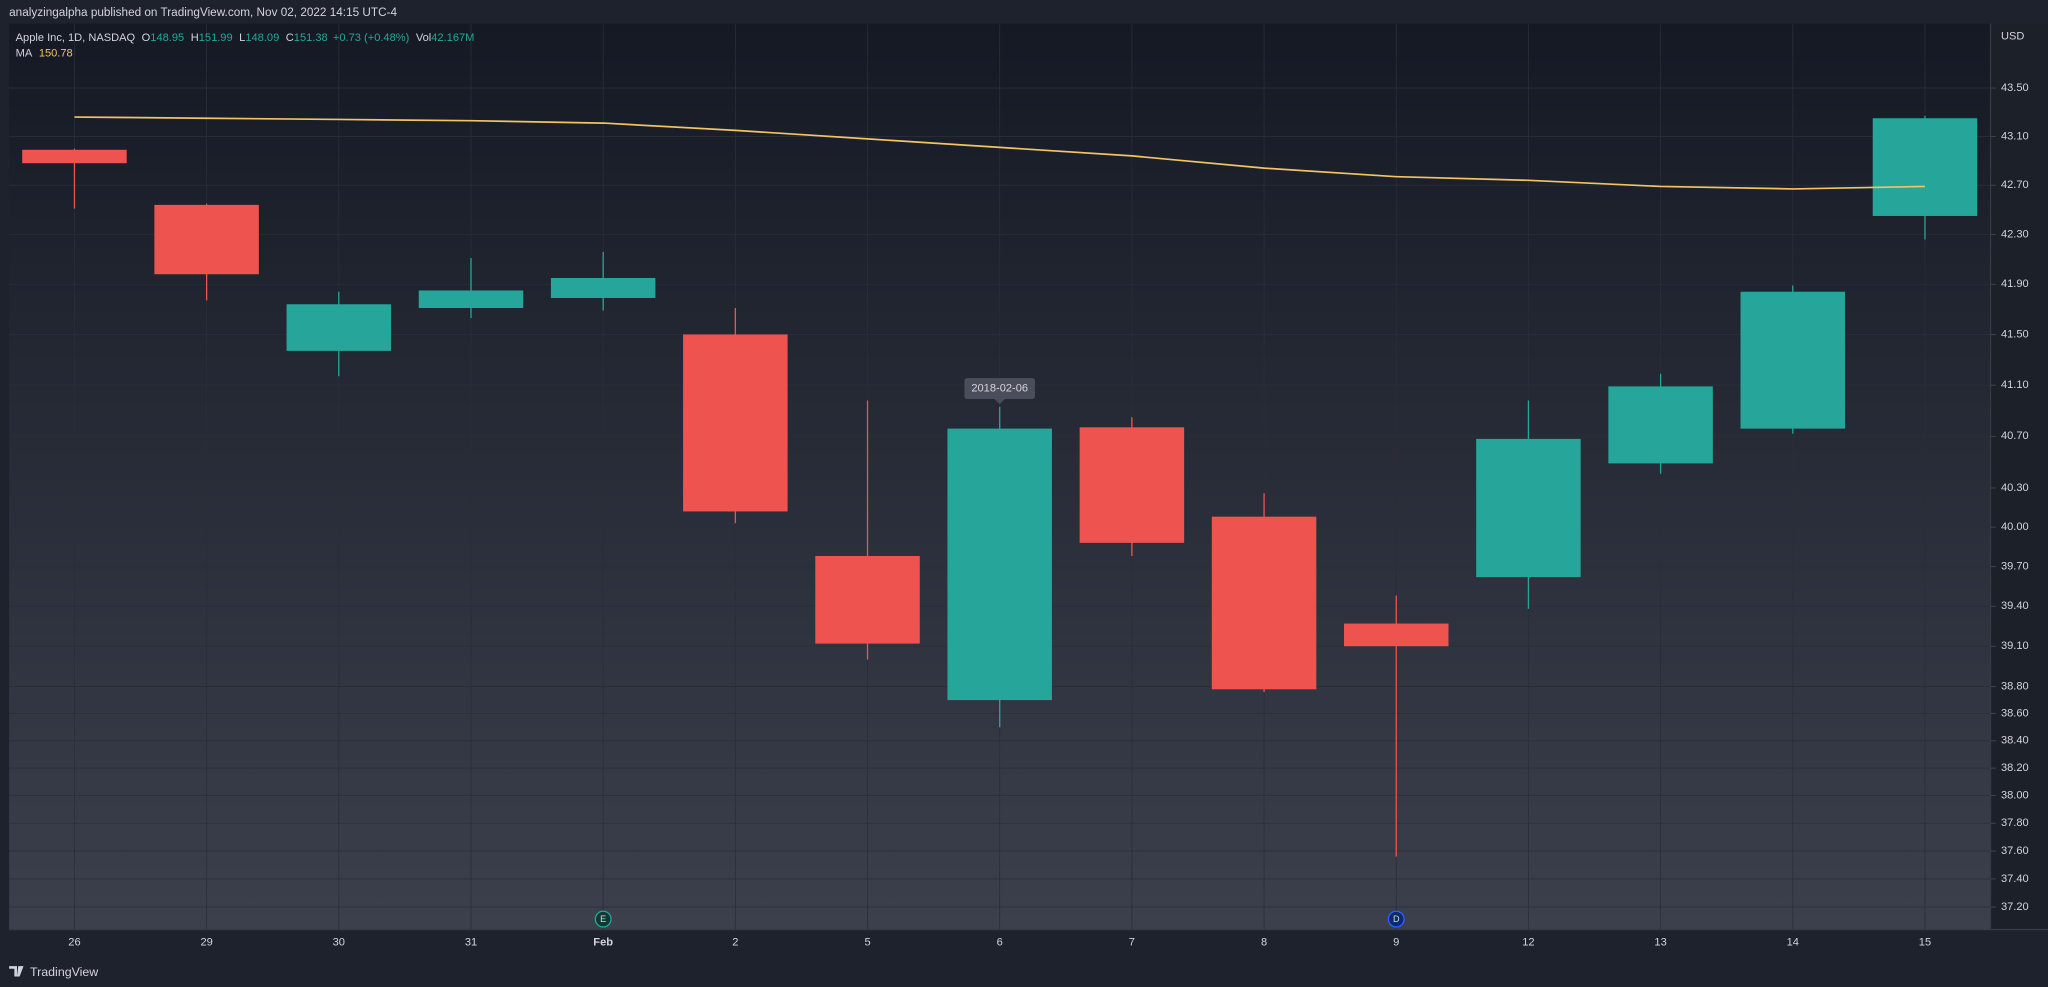 The height and width of the screenshot is (987, 2048). What do you see at coordinates (999, 402) in the screenshot?
I see `tooltip-arrow` at bounding box center [999, 402].